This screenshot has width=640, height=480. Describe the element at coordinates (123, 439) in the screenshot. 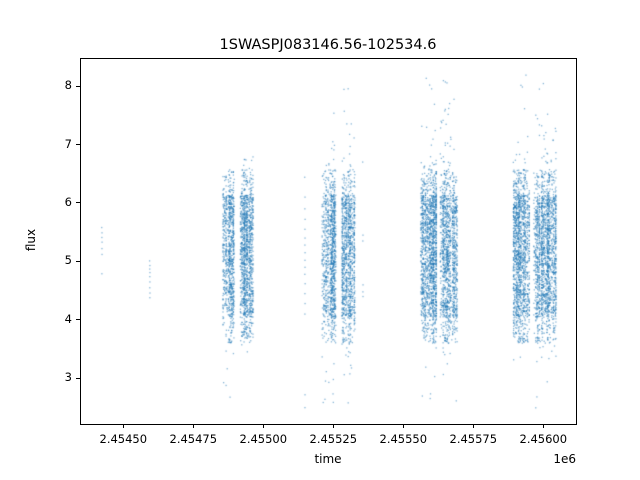

I see `x-tick-label: 2.45450` at that location.